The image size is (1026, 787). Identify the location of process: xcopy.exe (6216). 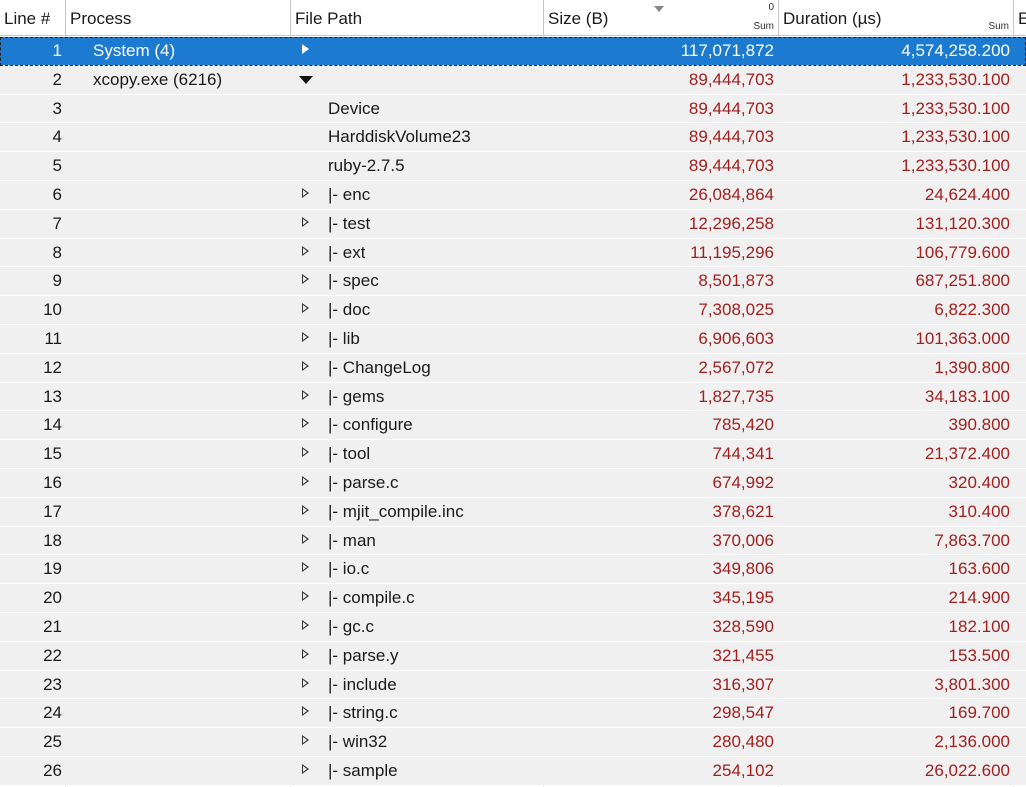
(158, 79).